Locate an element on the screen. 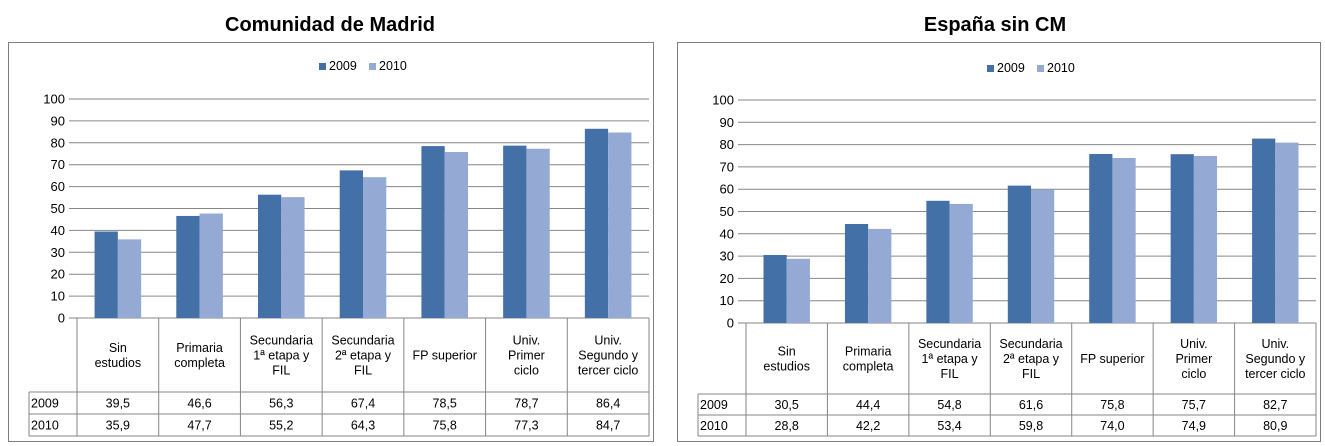 Image resolution: width=1325 pixels, height=446 pixels. data-label-2010-6: 77,3 is located at coordinates (526, 426).